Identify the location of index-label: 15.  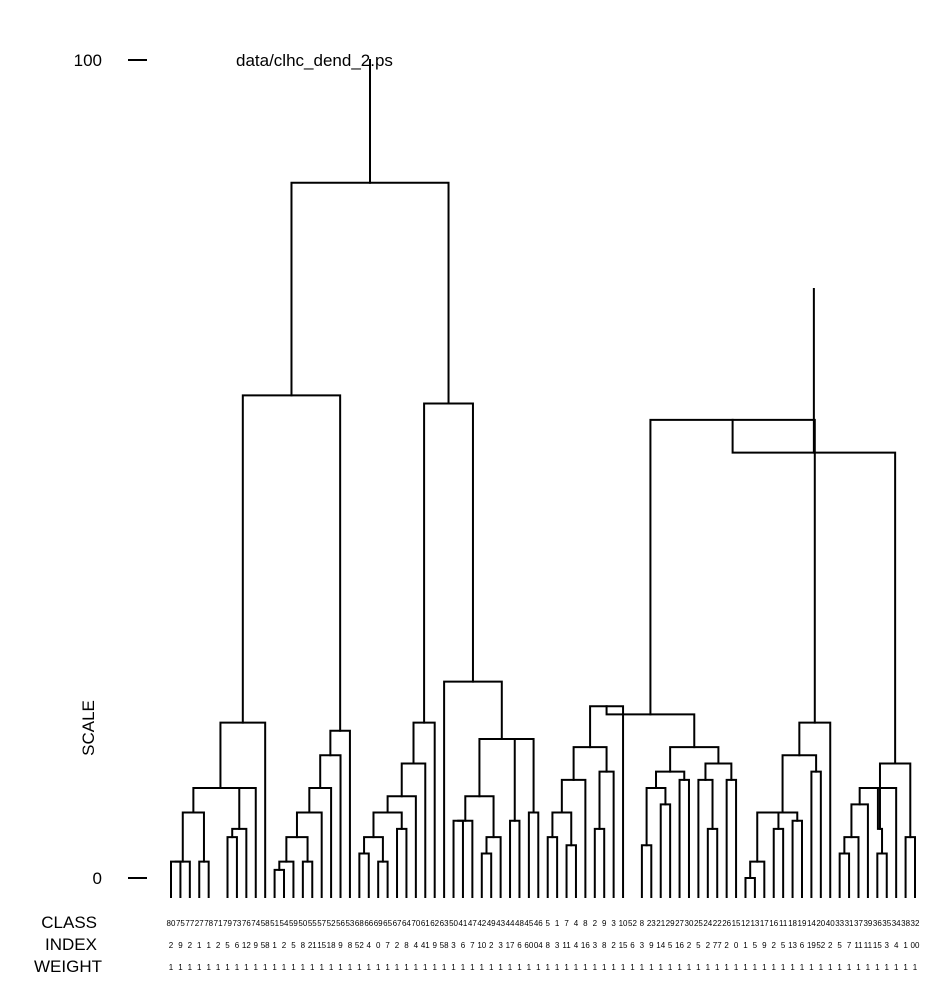
(623, 945).